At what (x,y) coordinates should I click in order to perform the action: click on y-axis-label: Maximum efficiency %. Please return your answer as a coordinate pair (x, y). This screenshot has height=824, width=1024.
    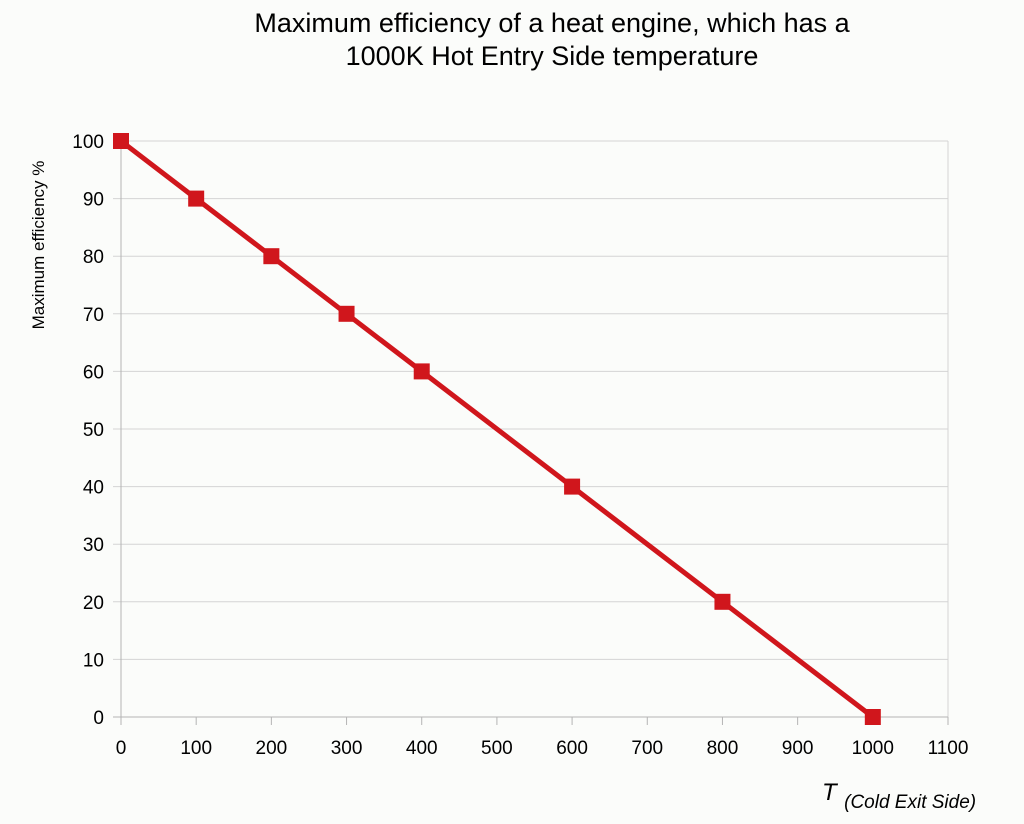
    Looking at the image, I should click on (38, 245).